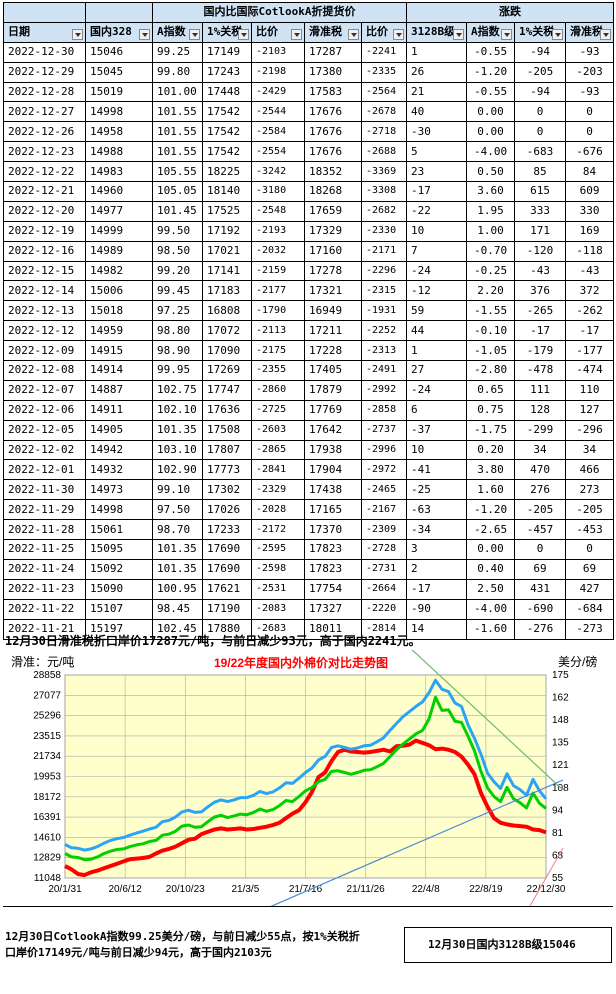  What do you see at coordinates (491, 510) in the screenshot?
I see `table-cell: -1.20` at bounding box center [491, 510].